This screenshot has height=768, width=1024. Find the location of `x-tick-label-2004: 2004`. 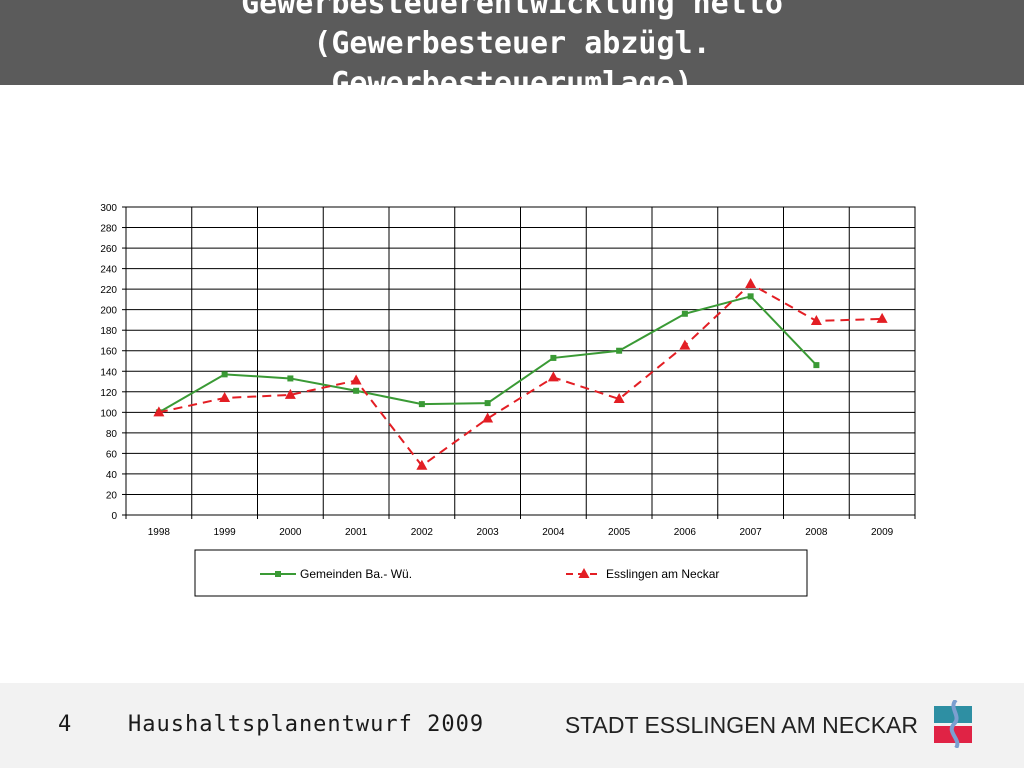

x-tick-label-2004: 2004 is located at coordinates (553, 532).